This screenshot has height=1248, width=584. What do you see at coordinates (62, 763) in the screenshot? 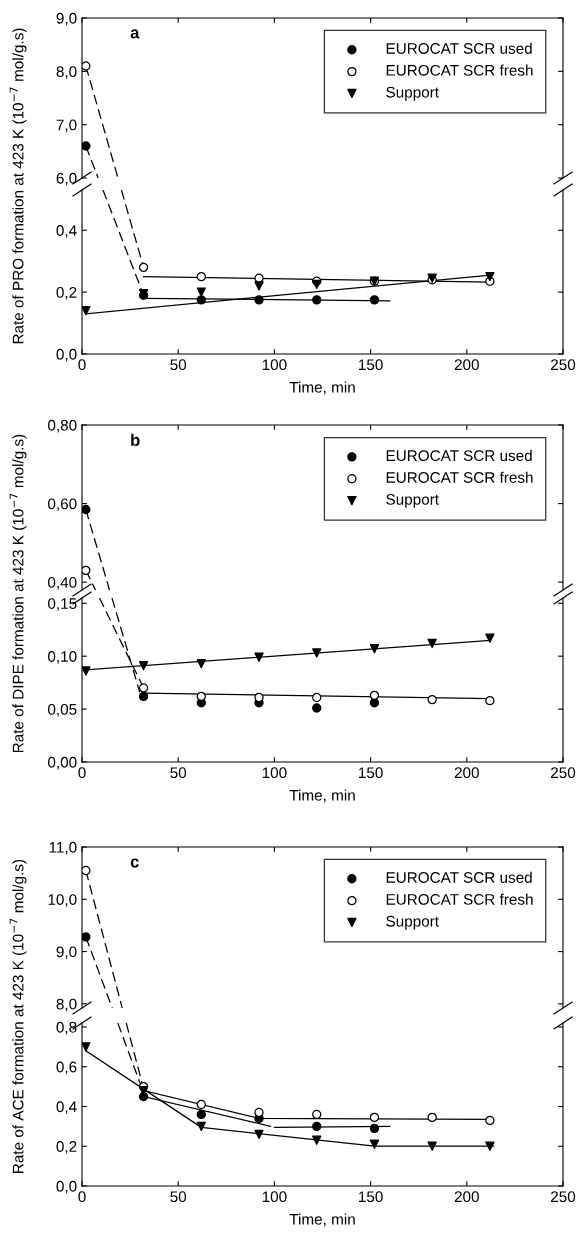
I see `y-tick-label: 0,00` at bounding box center [62, 763].